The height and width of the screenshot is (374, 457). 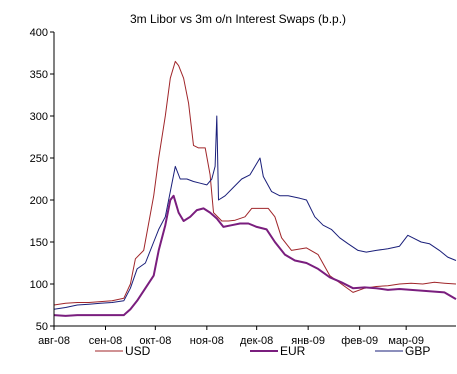 I want to click on legend-label-eur: EUR, so click(x=293, y=351).